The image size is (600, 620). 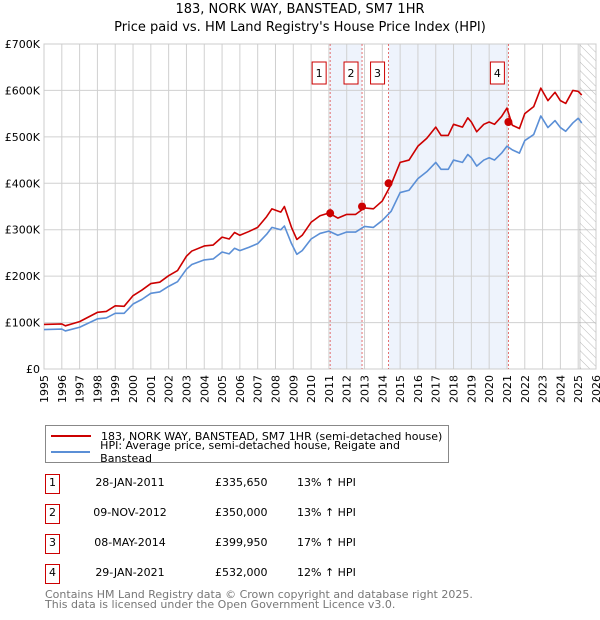 What do you see at coordinates (489, 389) in the screenshot?
I see `x-tick-label: 2020` at bounding box center [489, 389].